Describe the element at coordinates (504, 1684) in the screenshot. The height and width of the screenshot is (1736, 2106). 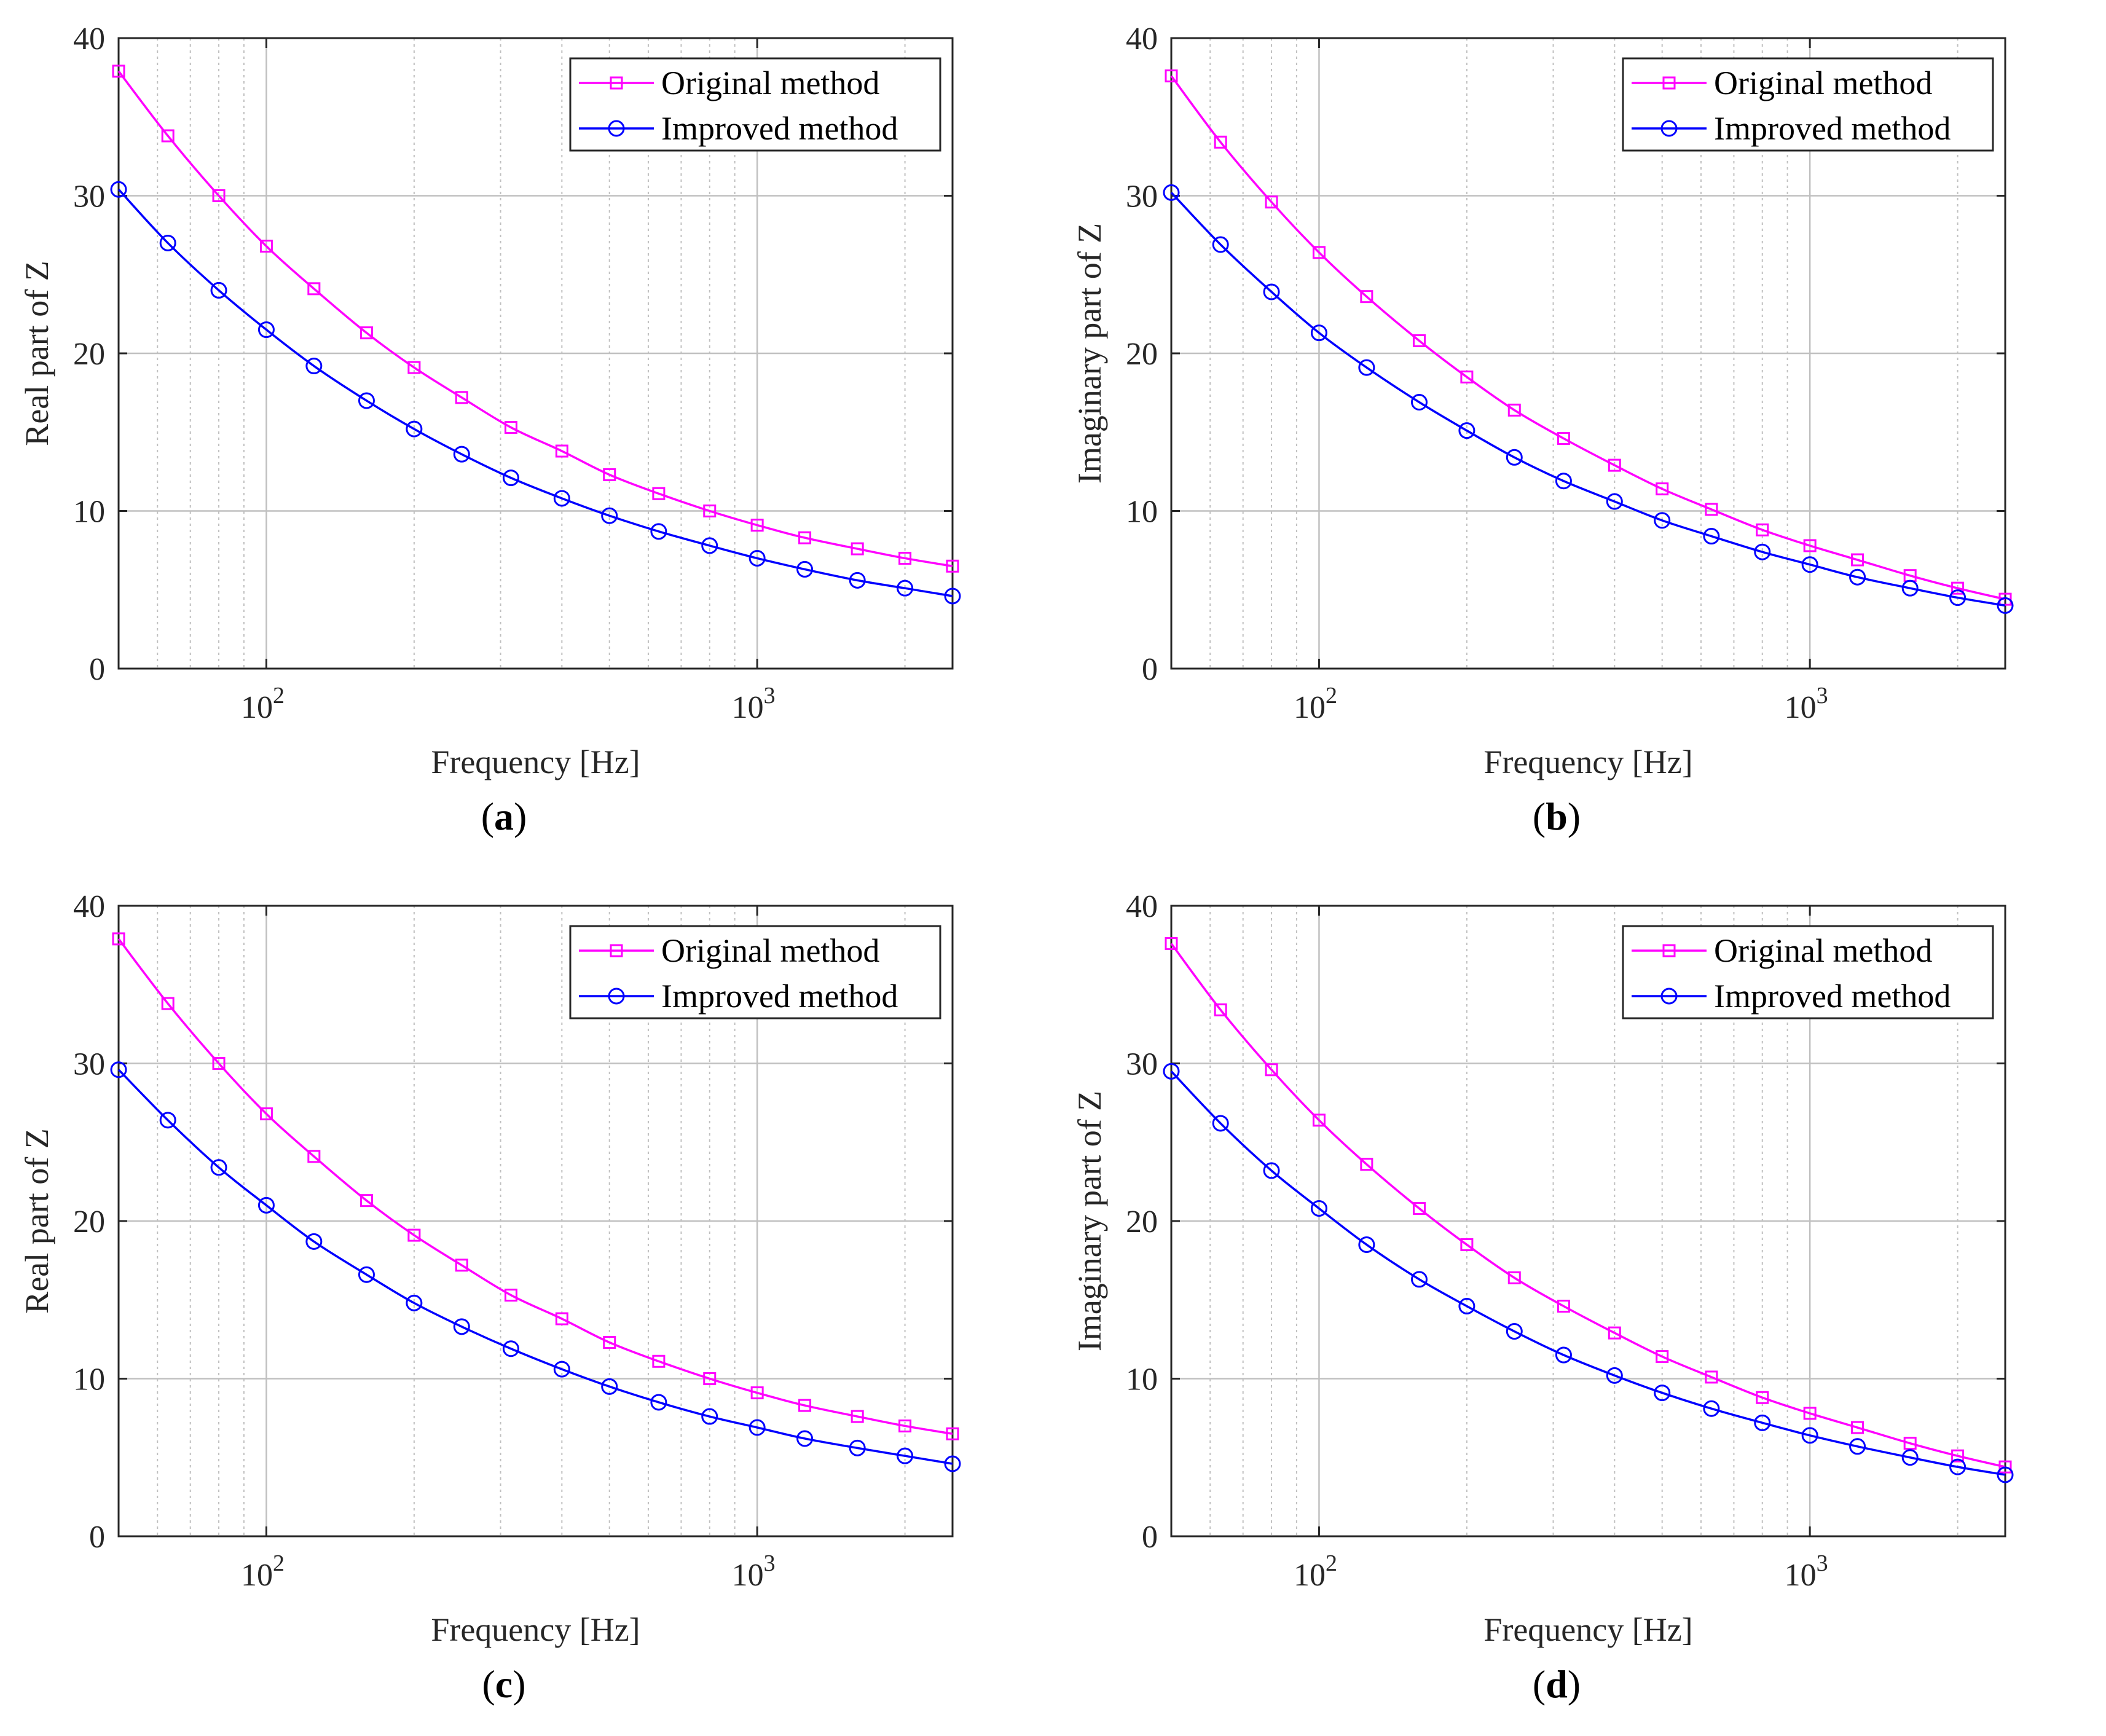
I see `panel-label-c: (c)` at that location.